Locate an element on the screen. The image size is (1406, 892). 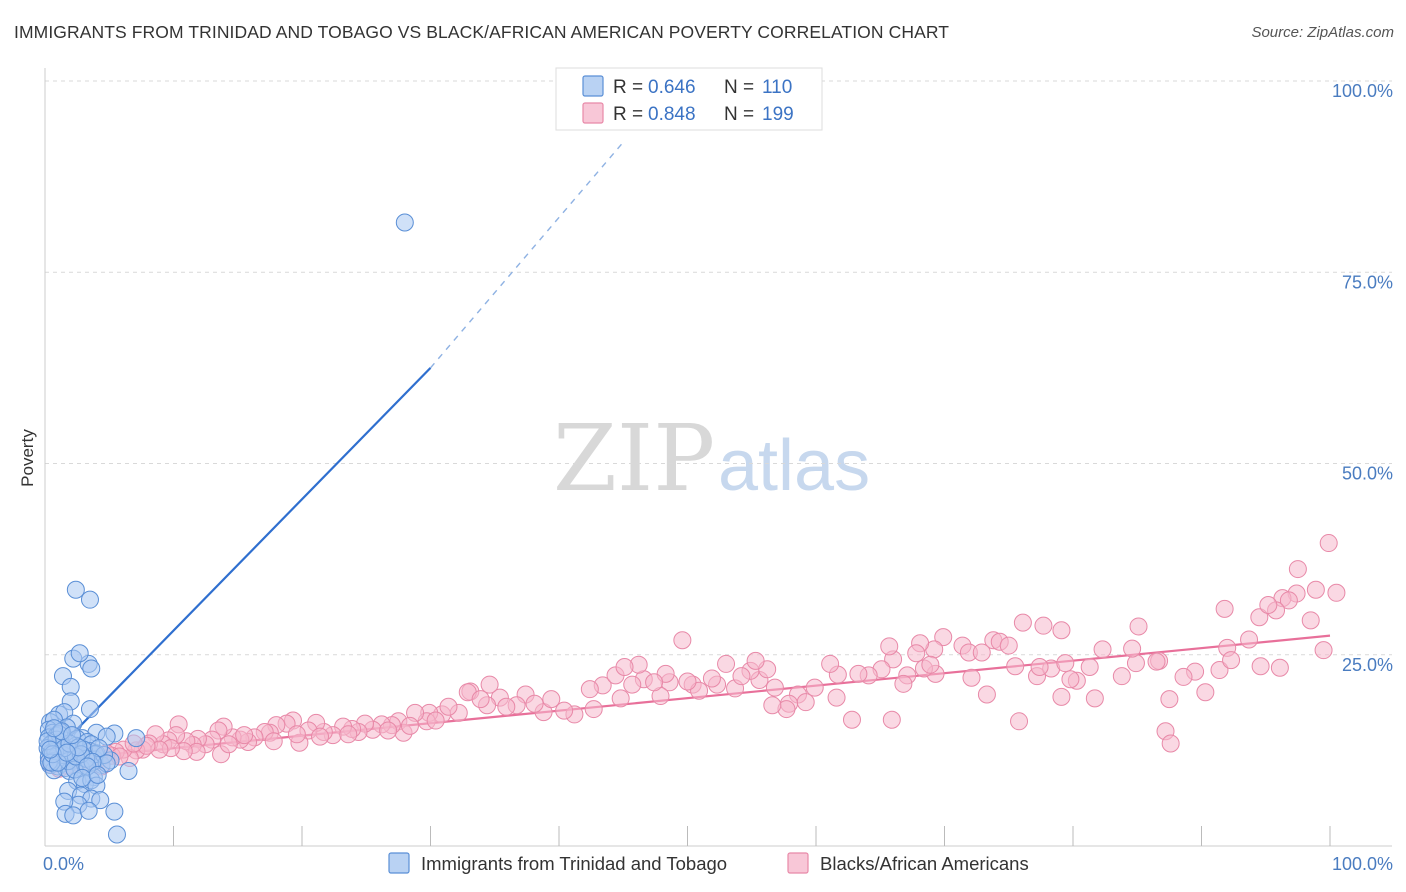
legend-n-label-pink: N = is located at coordinates (739, 114).